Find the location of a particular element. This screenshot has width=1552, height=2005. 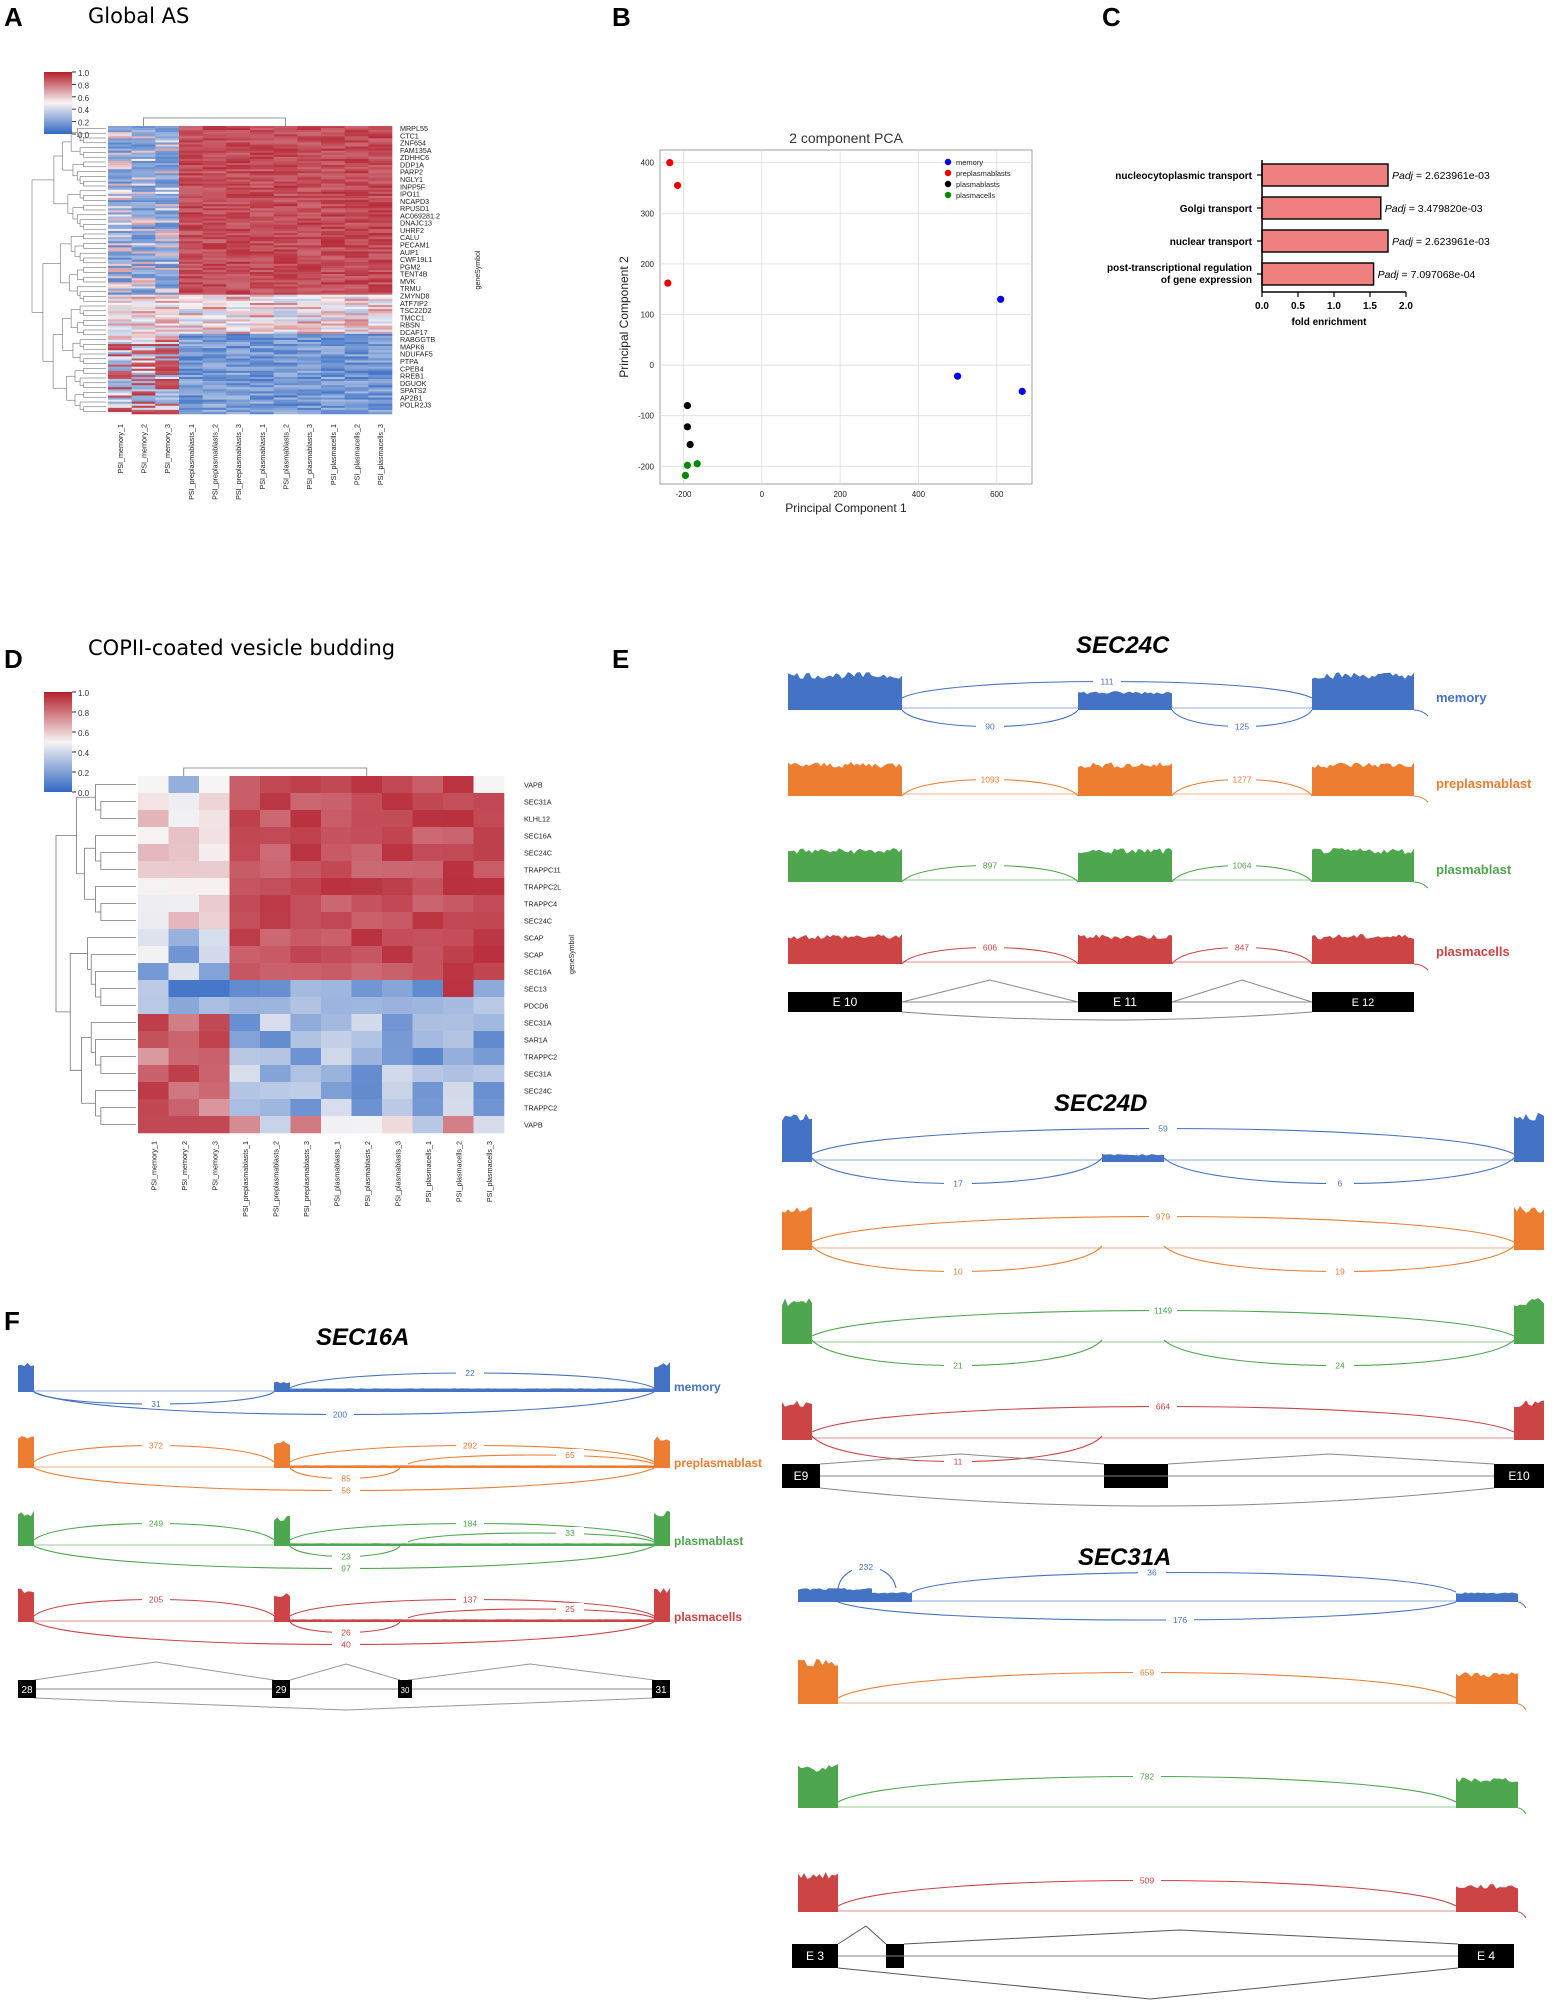

pca-xtick-label: 0 is located at coordinates (762, 494).